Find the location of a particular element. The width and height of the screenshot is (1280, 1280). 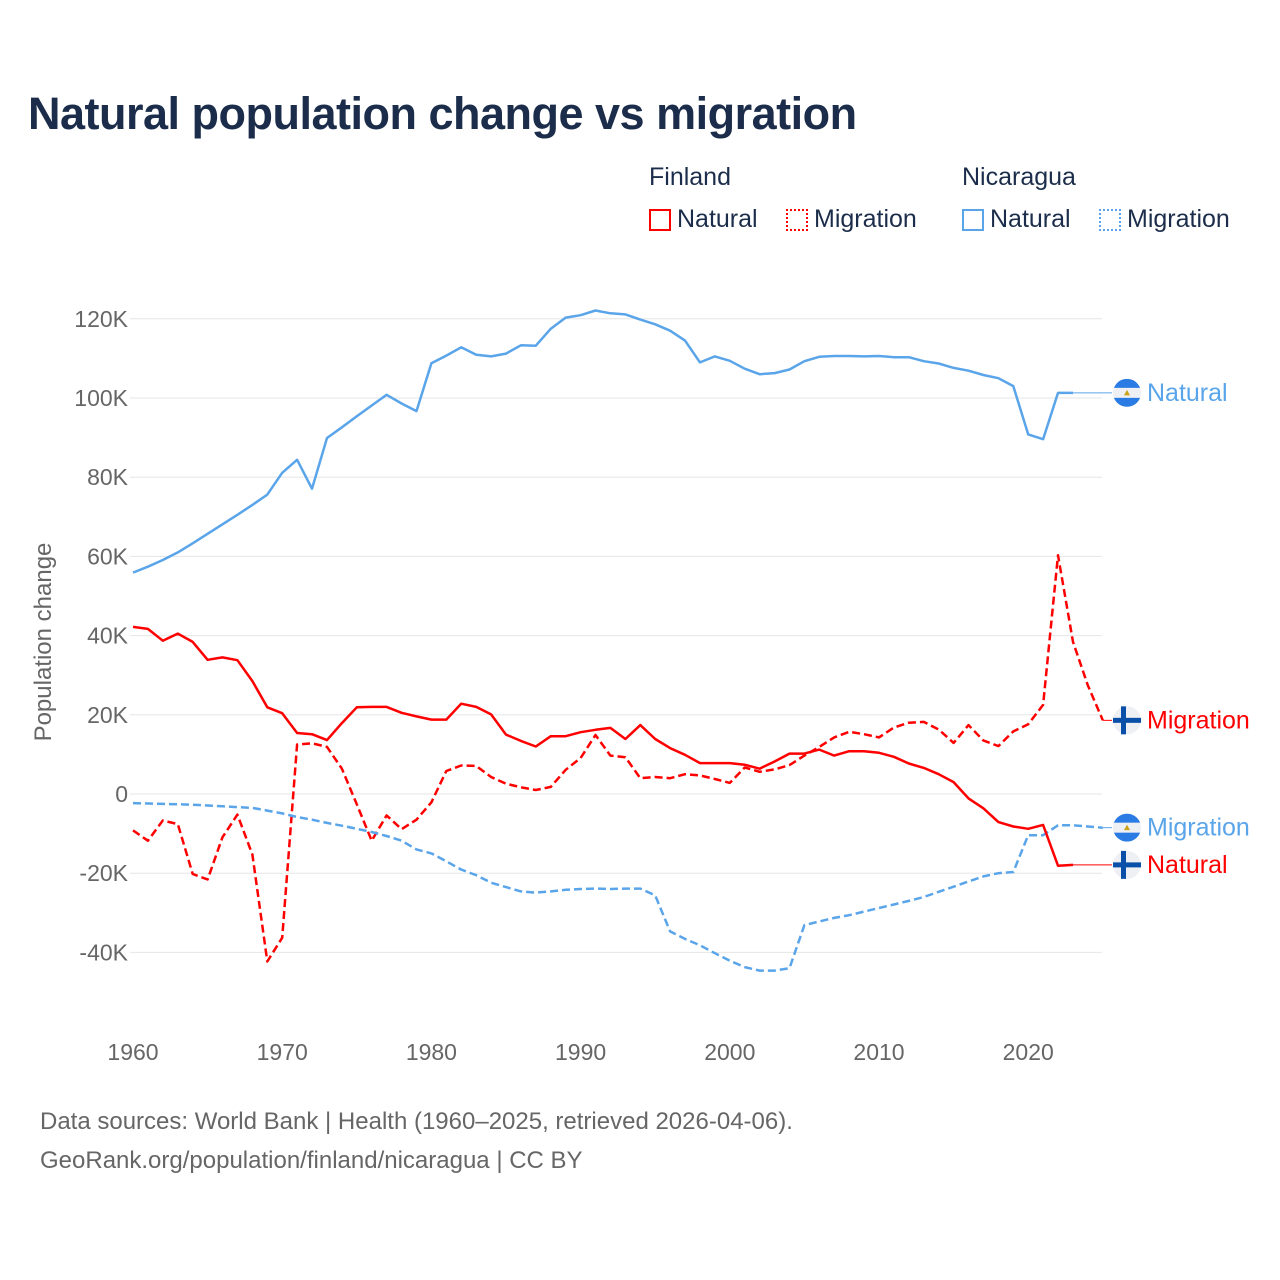

series-line-nicaragua-migration is located at coordinates (617, 886).